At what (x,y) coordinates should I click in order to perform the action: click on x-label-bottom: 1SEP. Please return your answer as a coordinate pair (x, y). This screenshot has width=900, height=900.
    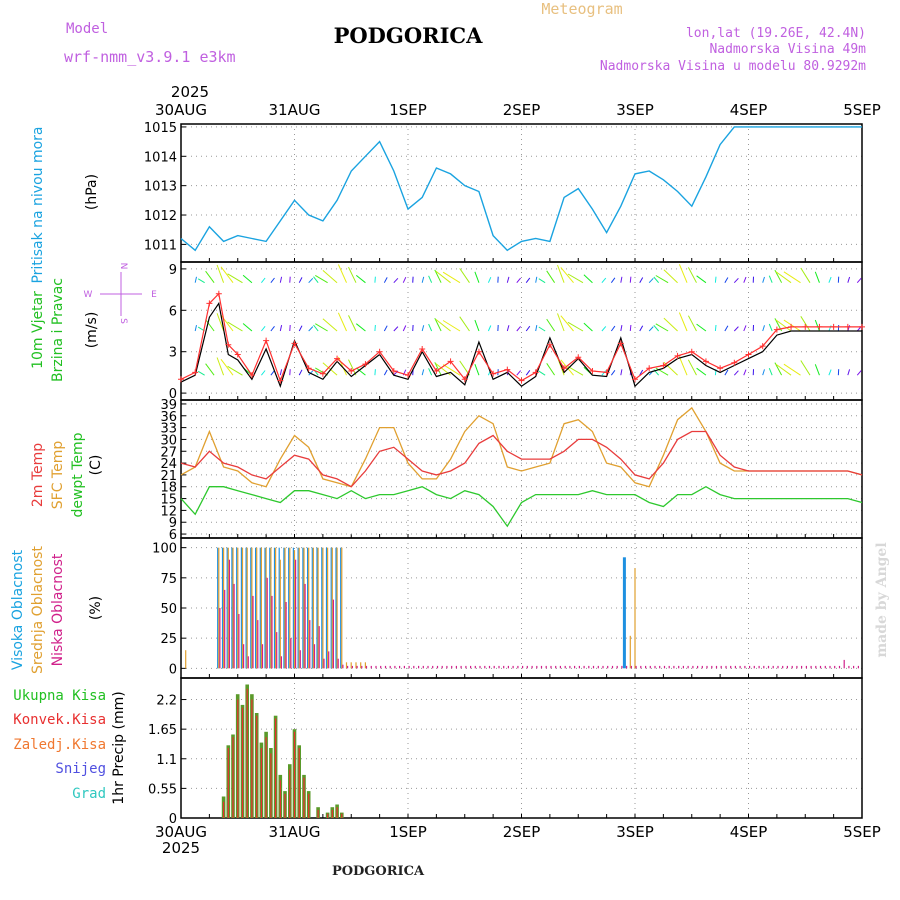
    Looking at the image, I should click on (408, 832).